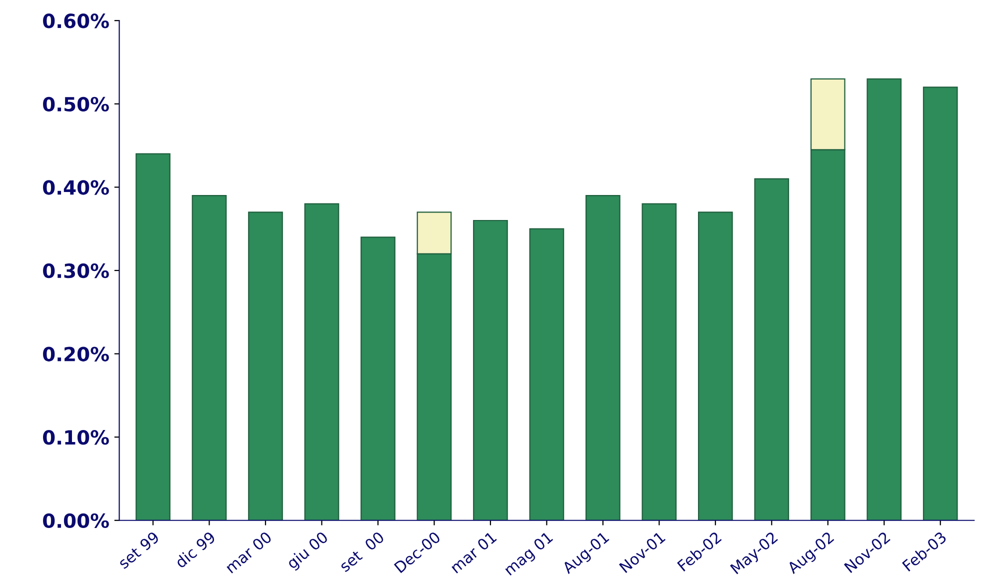 This screenshot has height=588, width=994. Describe the element at coordinates (76, 520) in the screenshot. I see `y-tick-label: 0.00%` at that location.